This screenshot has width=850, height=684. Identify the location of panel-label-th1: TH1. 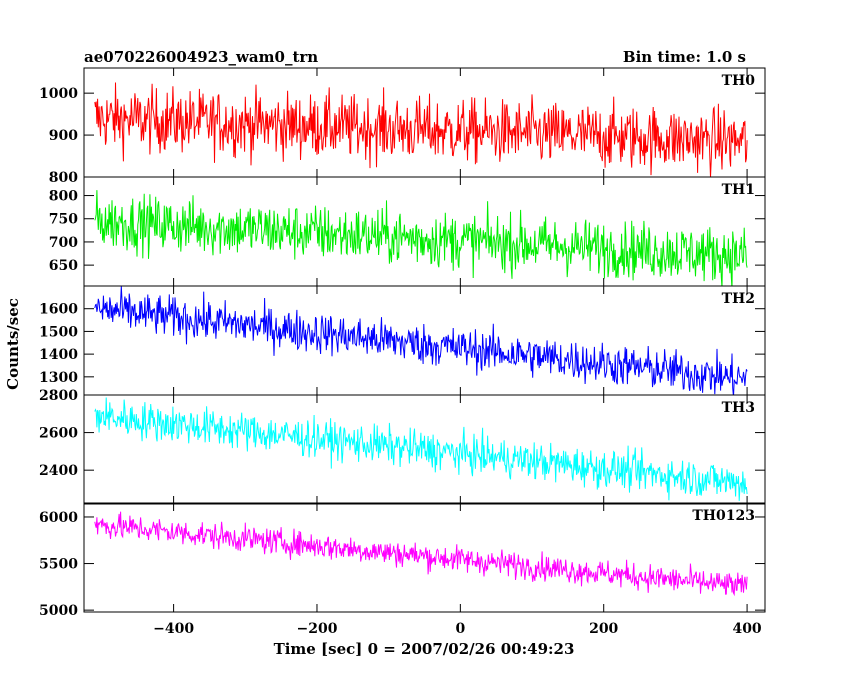
(738, 190).